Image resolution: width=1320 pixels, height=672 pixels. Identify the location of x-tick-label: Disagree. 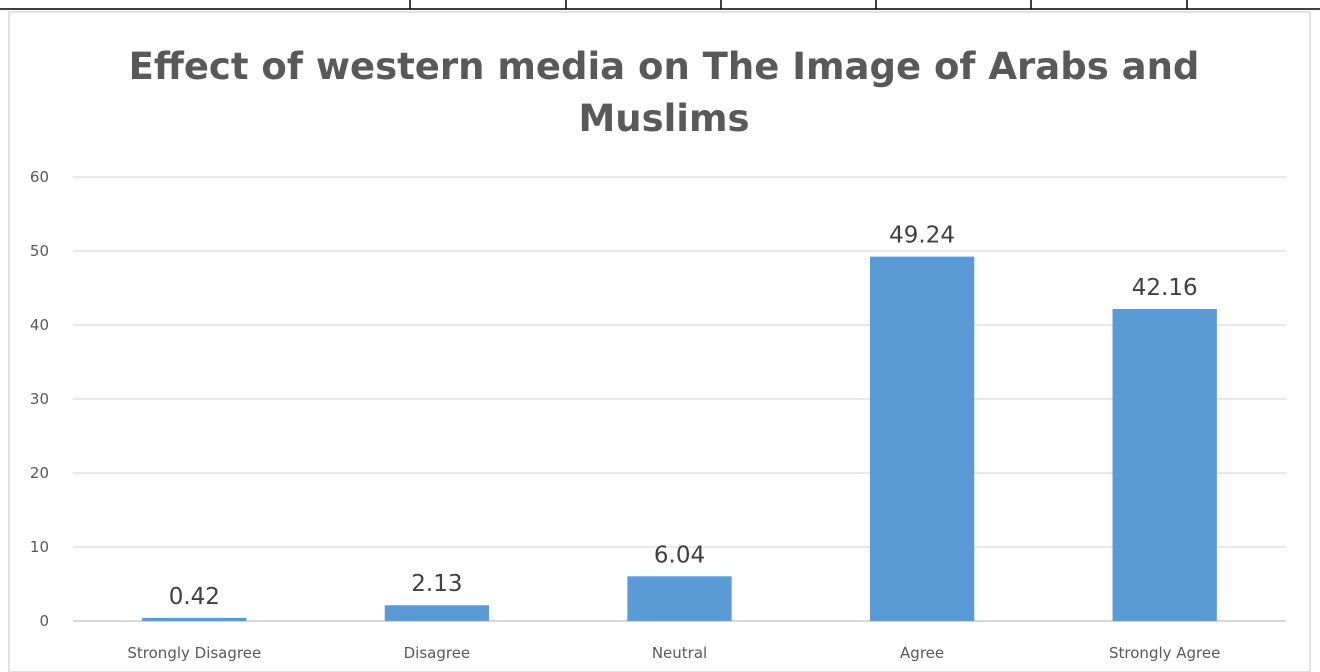
(437, 653).